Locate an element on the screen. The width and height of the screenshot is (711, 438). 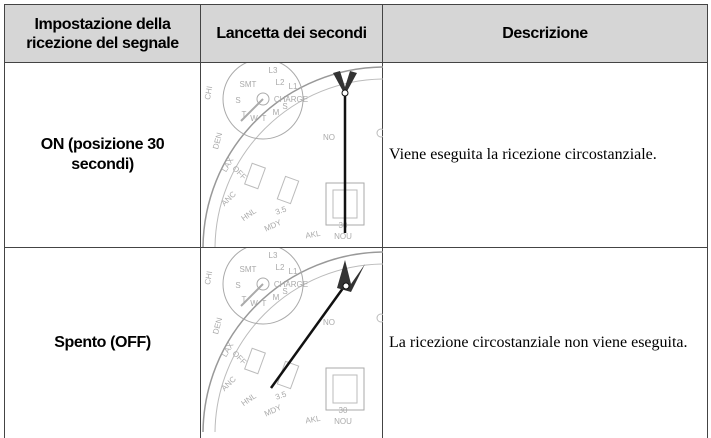
header-cell: Lancetta dei secondi is located at coordinates (292, 34).